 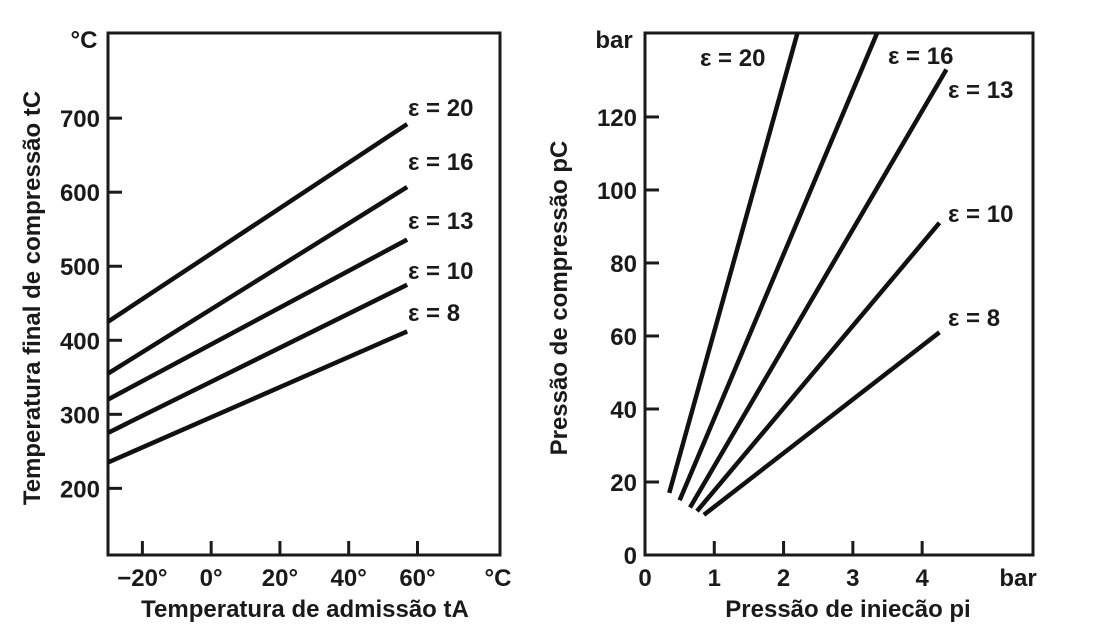 I want to click on y-tick-label-left: 700, so click(x=80, y=119).